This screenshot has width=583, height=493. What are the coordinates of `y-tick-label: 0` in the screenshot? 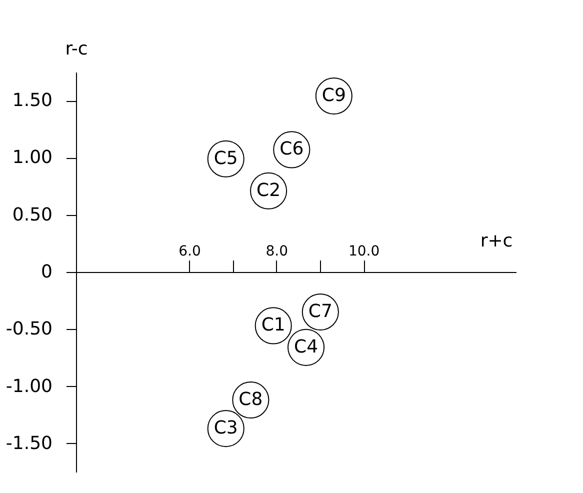 It's located at (46, 272).